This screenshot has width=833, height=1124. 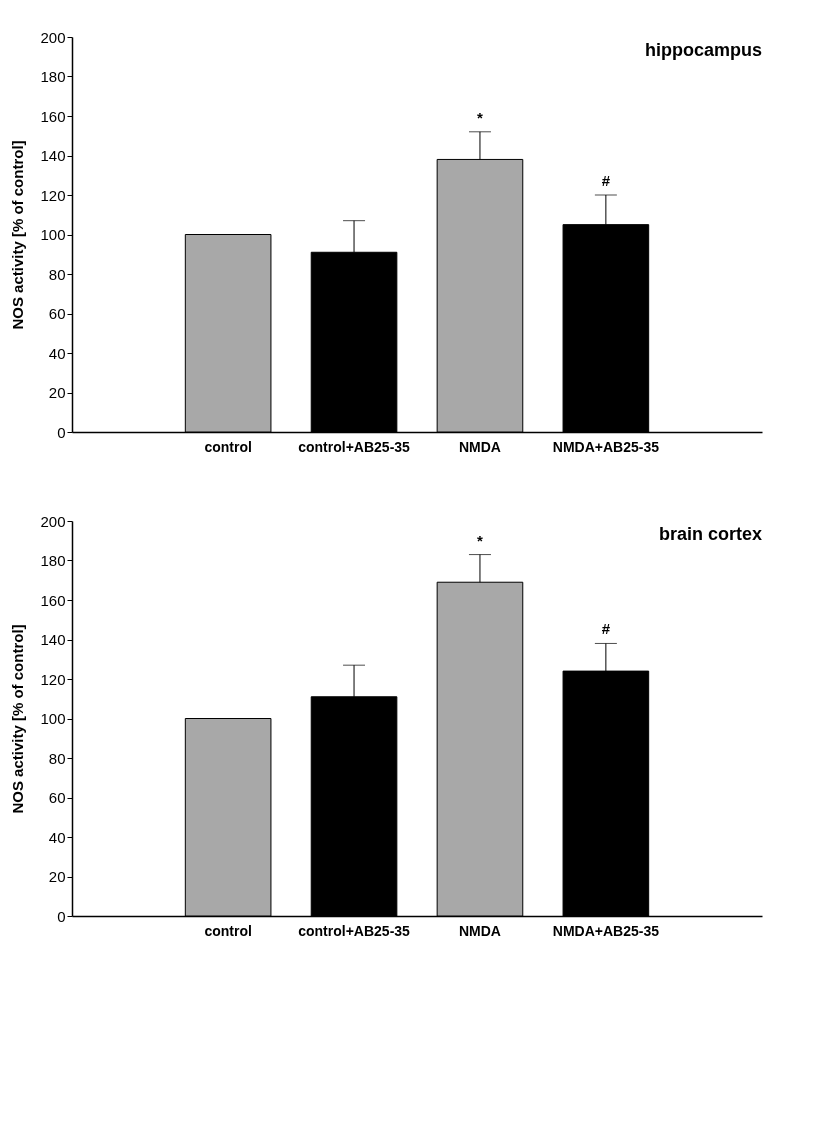 What do you see at coordinates (703, 50) in the screenshot?
I see `chart-title: hippocampus` at bounding box center [703, 50].